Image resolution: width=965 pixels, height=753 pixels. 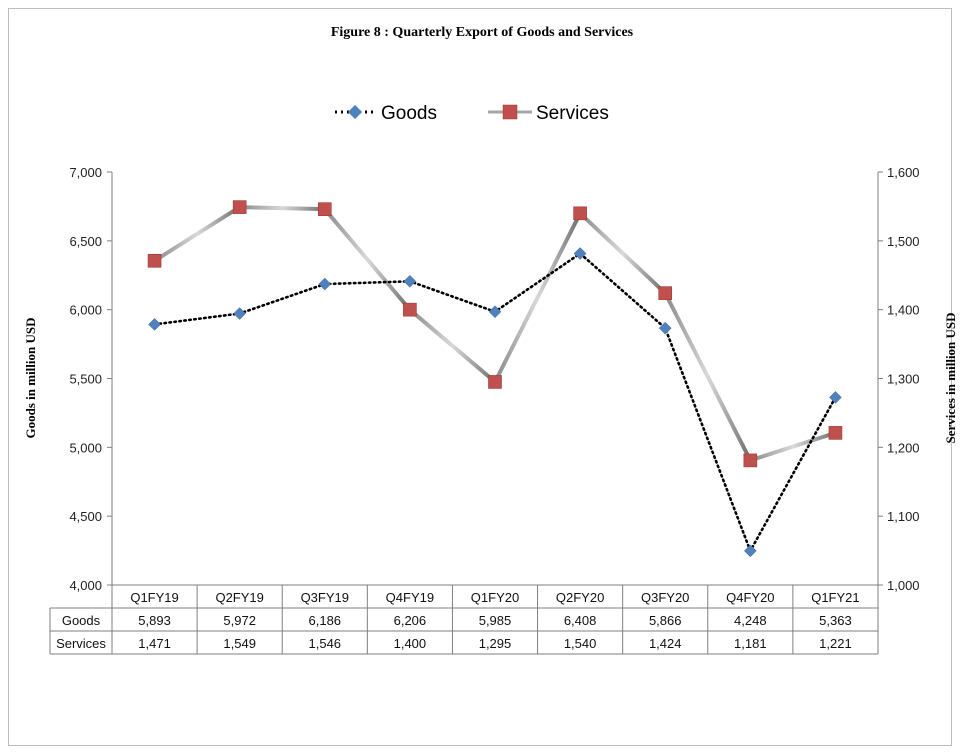 What do you see at coordinates (85, 516) in the screenshot?
I see `y-tick-label: 4,500` at bounding box center [85, 516].